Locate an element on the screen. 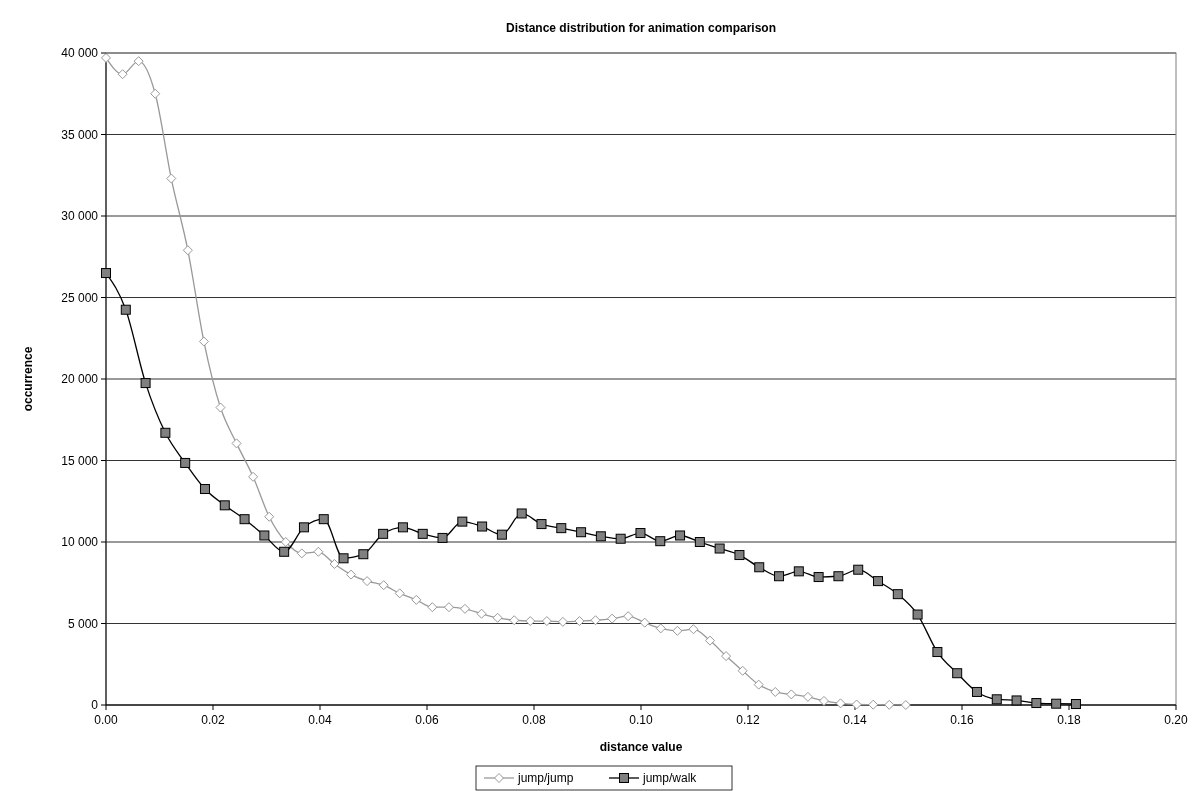 Image resolution: width=1192 pixels, height=791 pixels. x-tick-label: 0.16 is located at coordinates (962, 720).